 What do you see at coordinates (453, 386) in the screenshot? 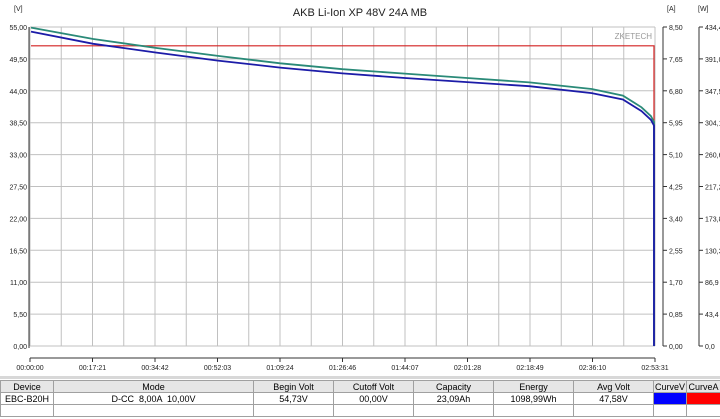
I see `header-capacity: Capacity` at bounding box center [453, 386].